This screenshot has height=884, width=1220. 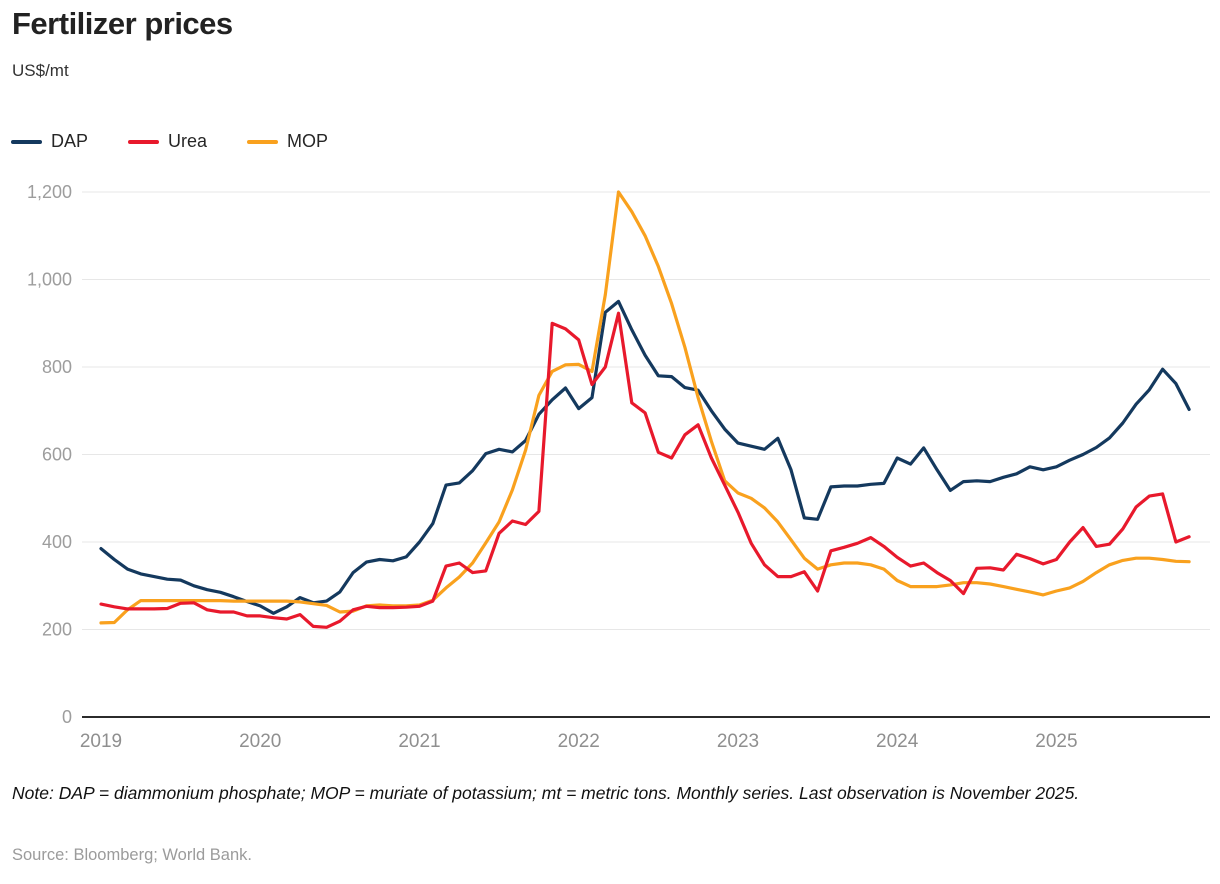 What do you see at coordinates (188, 141) in the screenshot?
I see `legend-label-urea: Urea` at bounding box center [188, 141].